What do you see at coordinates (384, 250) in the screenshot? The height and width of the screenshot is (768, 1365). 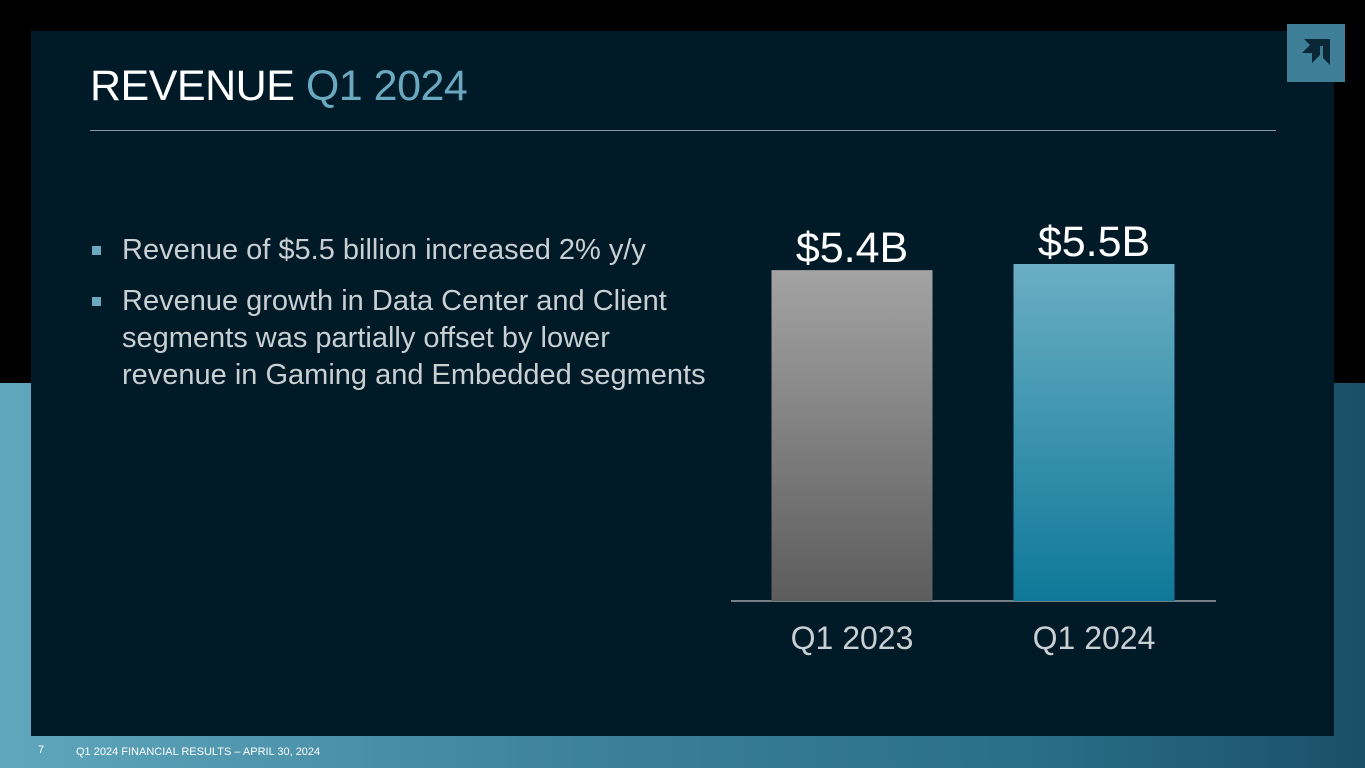 I see `bullet-text: Revenue of $5.5 billion increased 2% y/y` at bounding box center [384, 250].